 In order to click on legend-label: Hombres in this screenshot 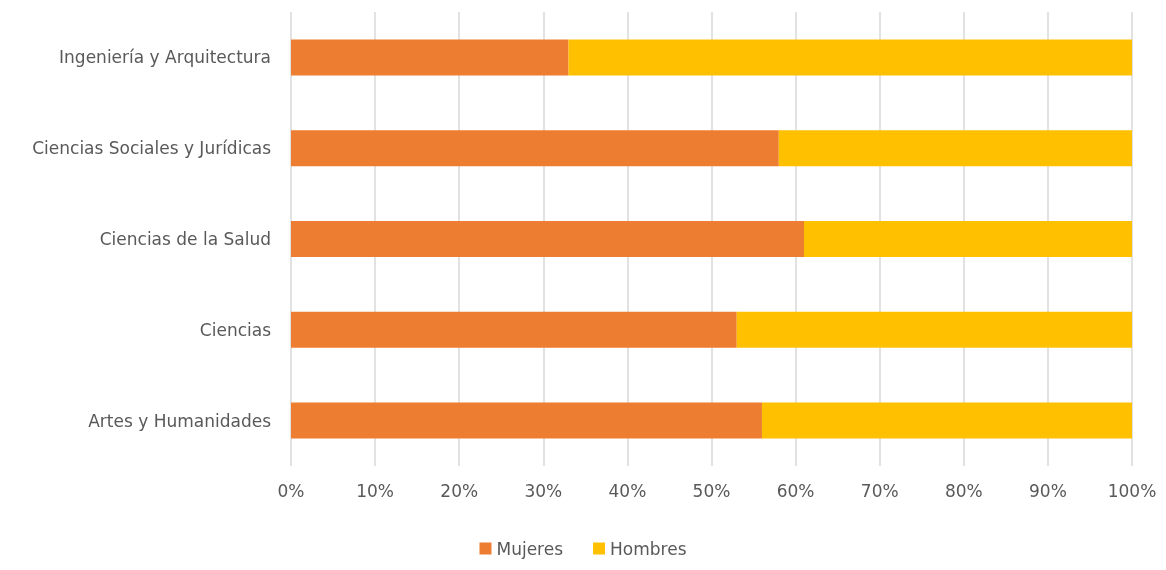, I will do `click(648, 548)`.